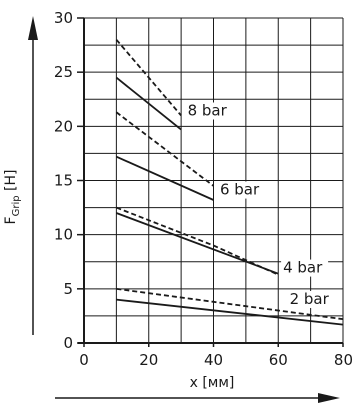  Describe the element at coordinates (63, 235) in the screenshot. I see `y-tick-label: 10` at that location.